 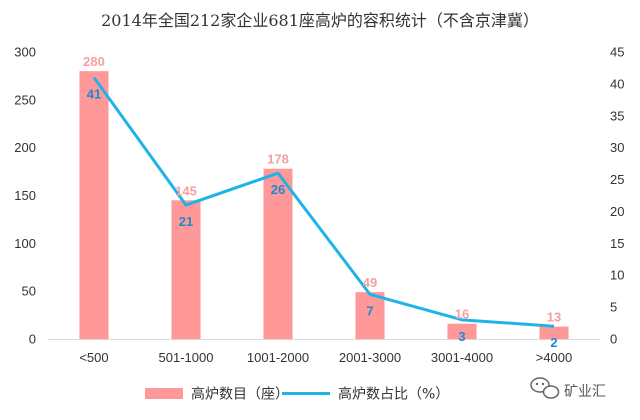 I want to click on chart-title: 2014年全国212家企业681座高炉的容积统计（不含京津冀）, so click(x=320, y=20).